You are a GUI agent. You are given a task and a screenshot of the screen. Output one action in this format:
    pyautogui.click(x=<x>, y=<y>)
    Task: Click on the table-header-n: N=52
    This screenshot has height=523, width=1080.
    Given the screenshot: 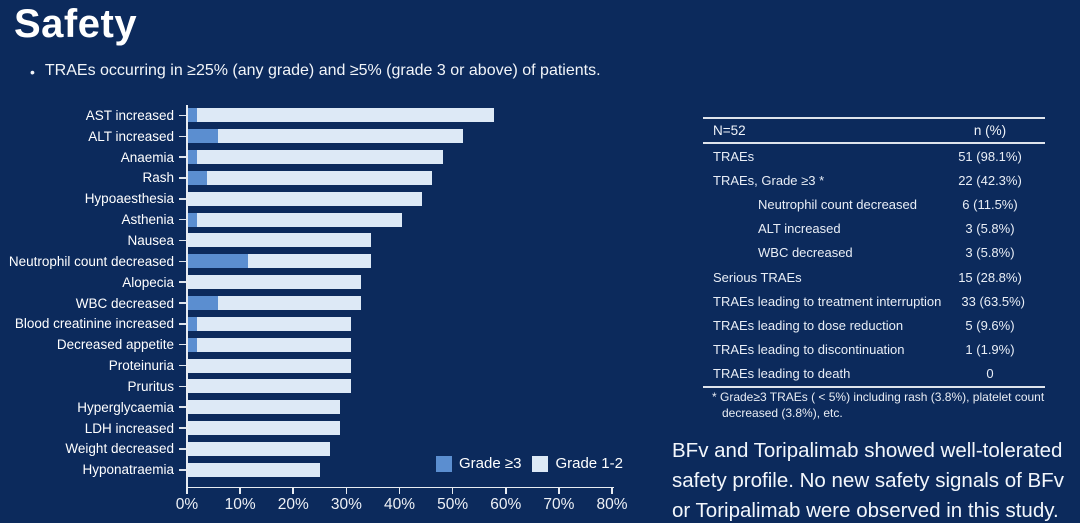 What is the action you would take?
    pyautogui.click(x=729, y=130)
    